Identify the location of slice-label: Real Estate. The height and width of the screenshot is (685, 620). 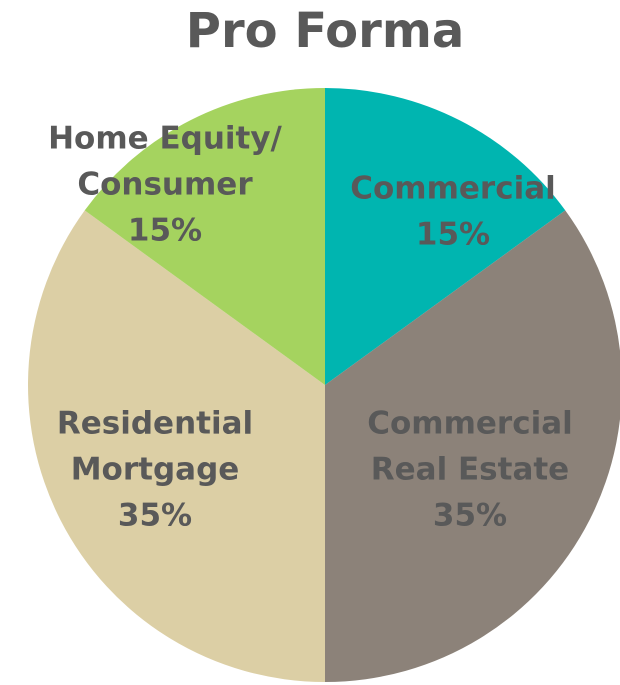
(470, 470).